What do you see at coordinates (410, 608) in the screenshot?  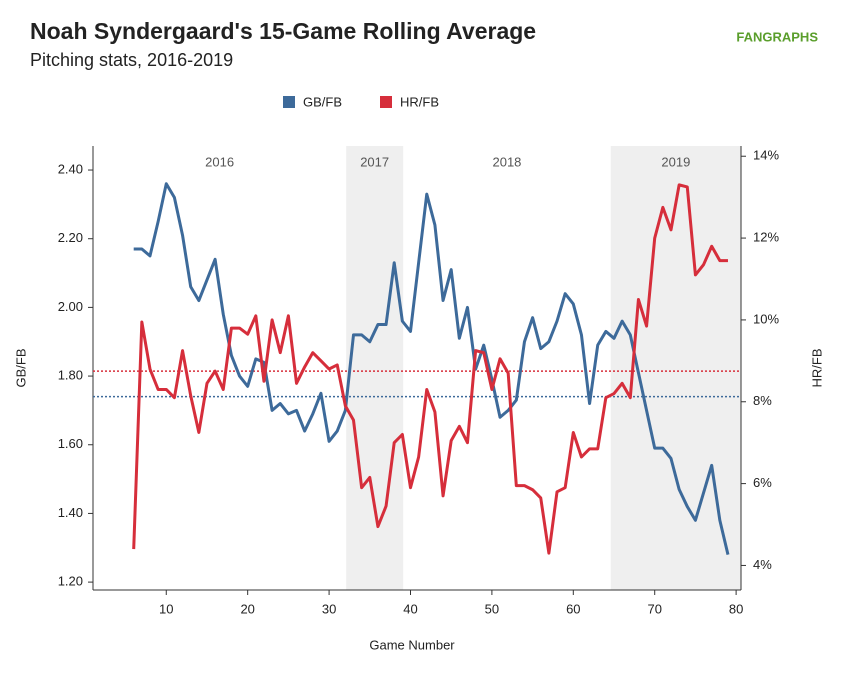 I see `x-tick-label: 40` at bounding box center [410, 608].